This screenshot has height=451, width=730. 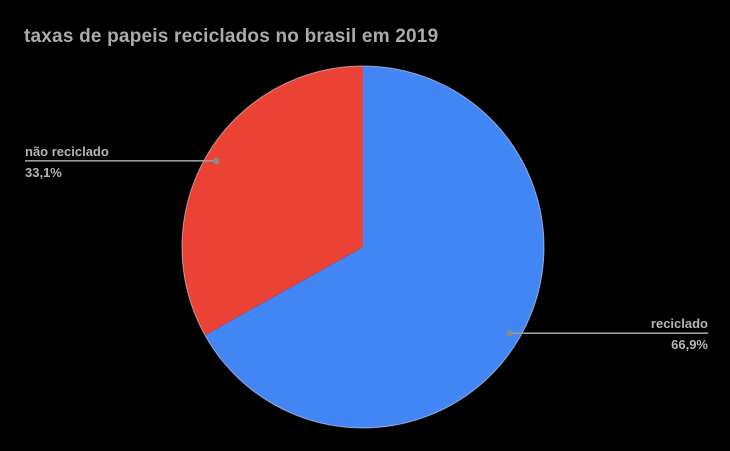 I want to click on slice-label-name: reciclado, so click(x=679, y=323).